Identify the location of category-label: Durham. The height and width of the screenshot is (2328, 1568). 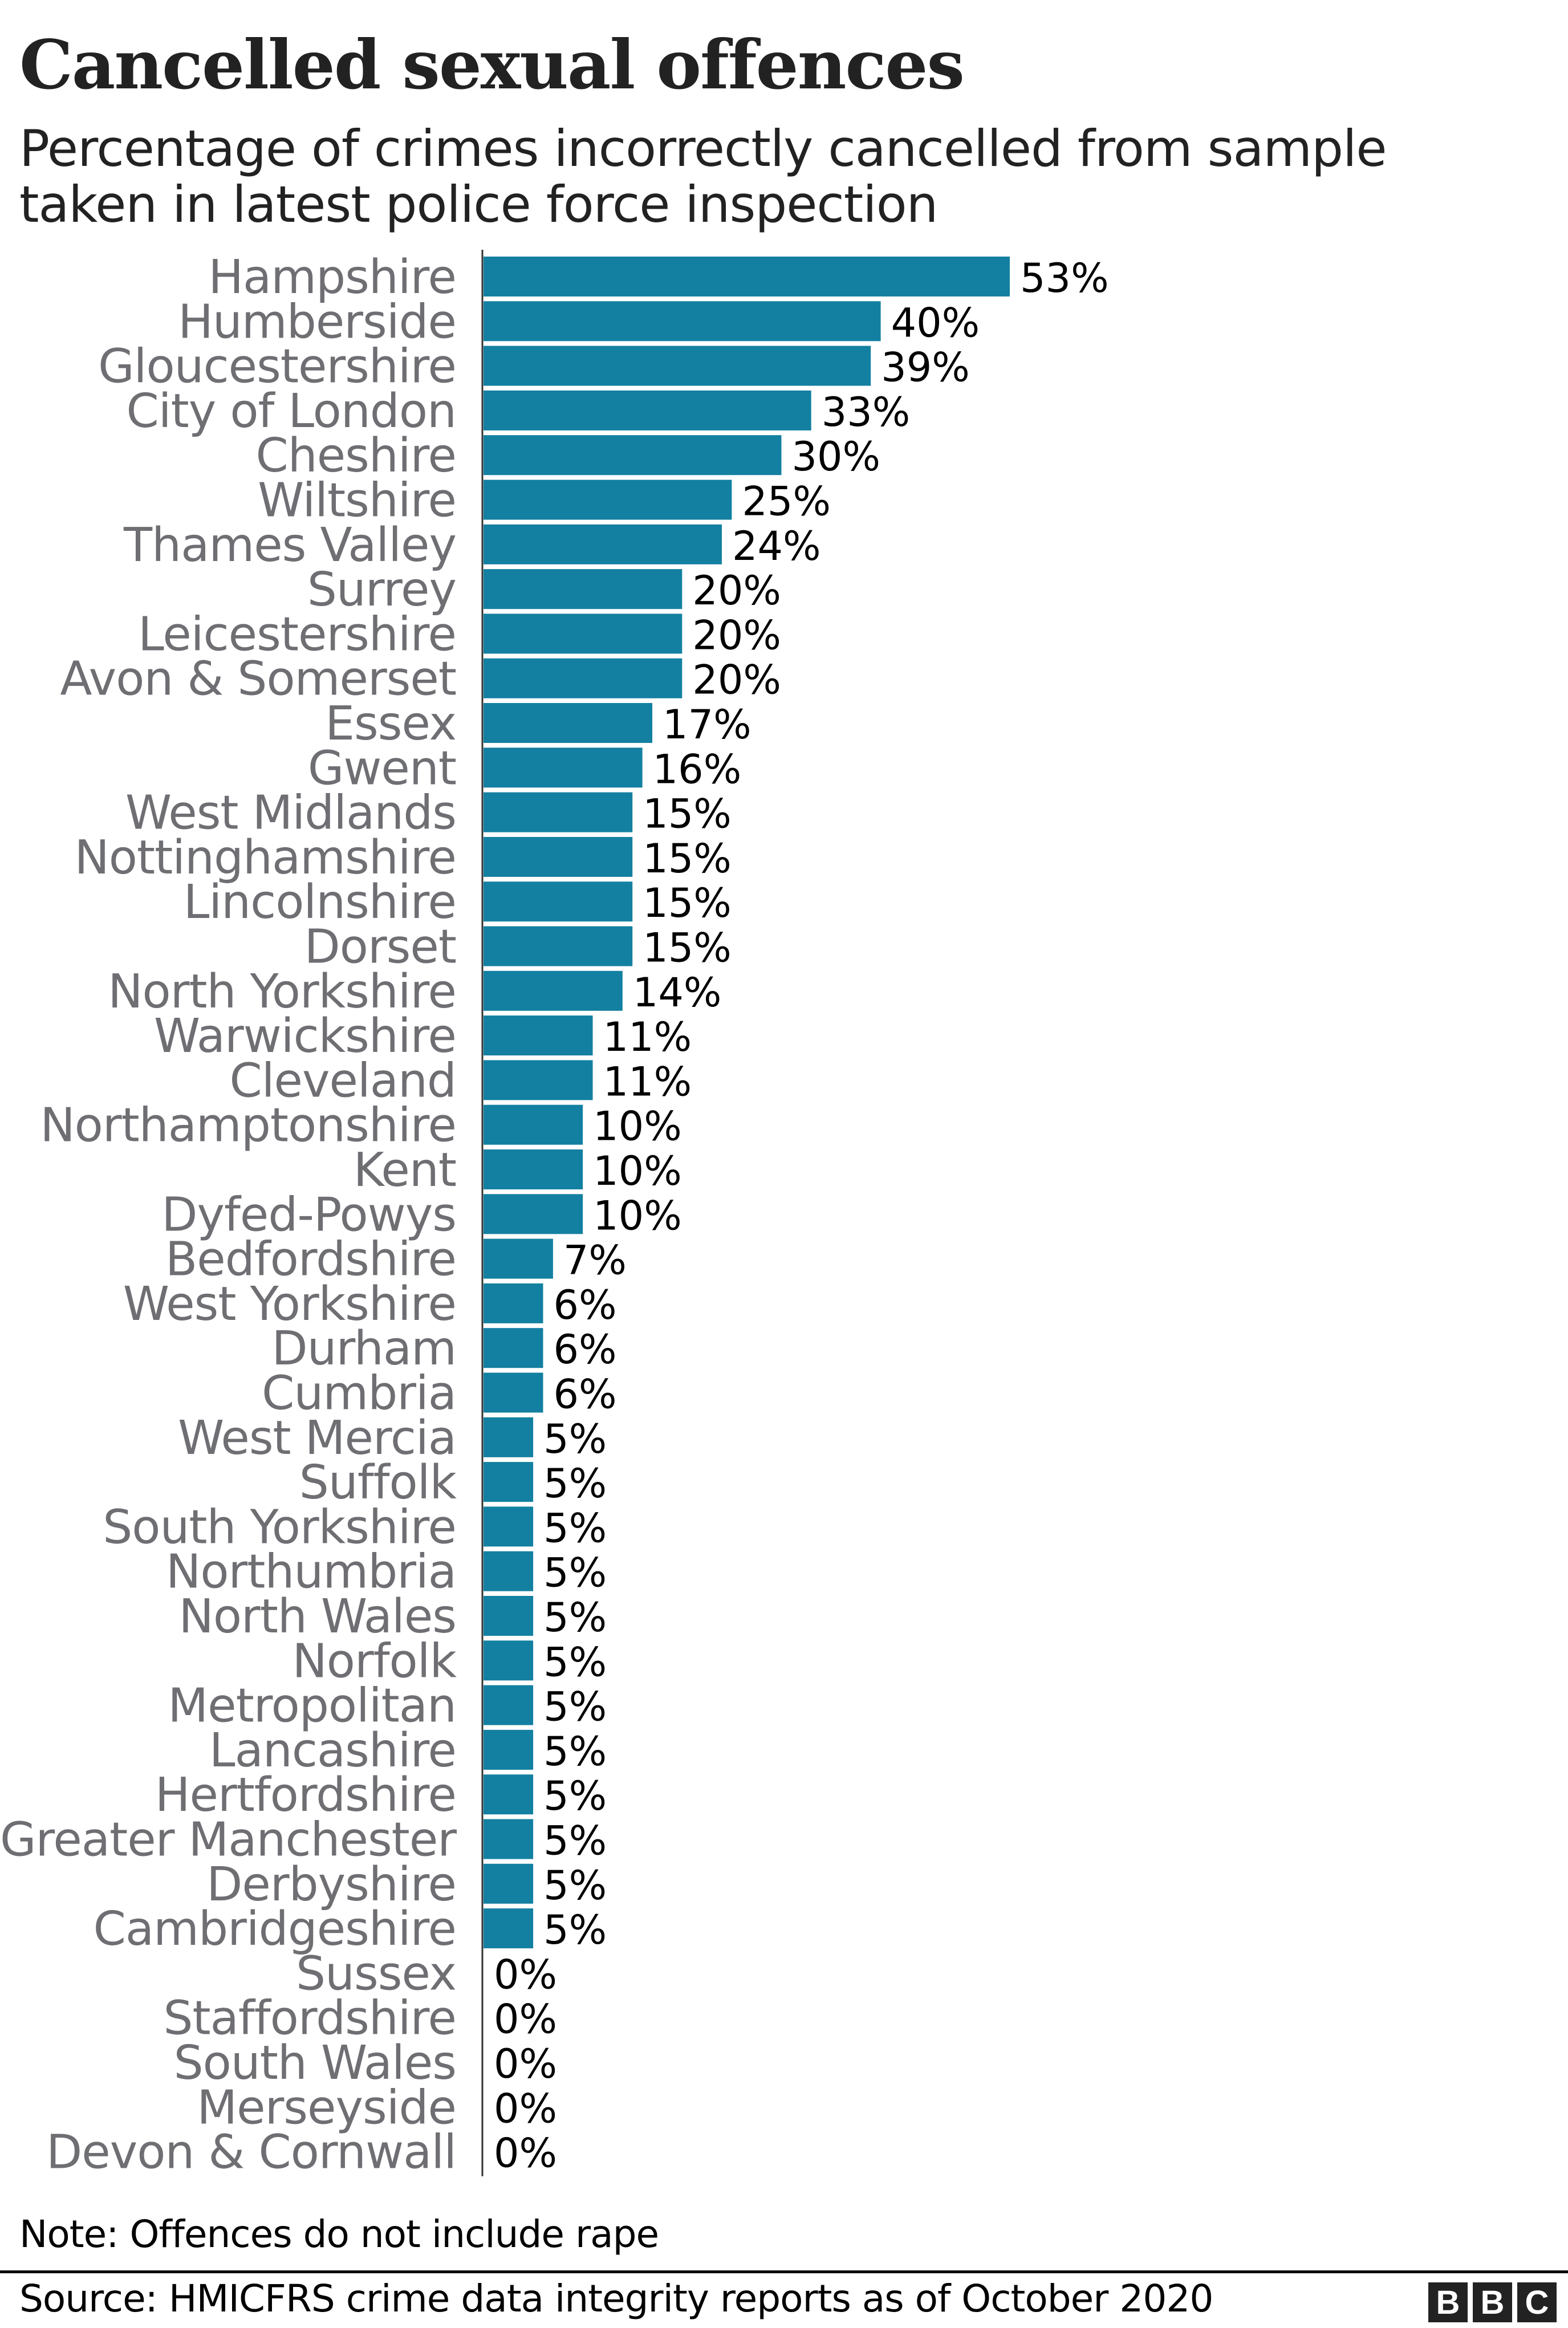
(364, 1349).